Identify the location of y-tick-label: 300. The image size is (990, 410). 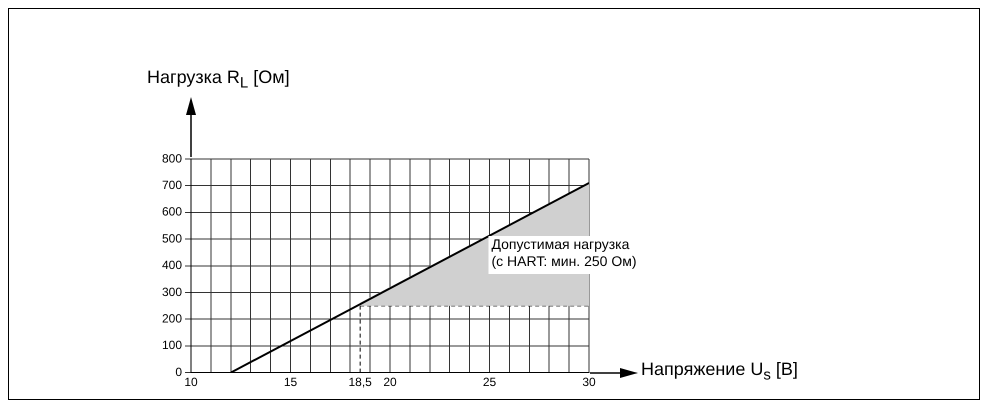
(172, 291).